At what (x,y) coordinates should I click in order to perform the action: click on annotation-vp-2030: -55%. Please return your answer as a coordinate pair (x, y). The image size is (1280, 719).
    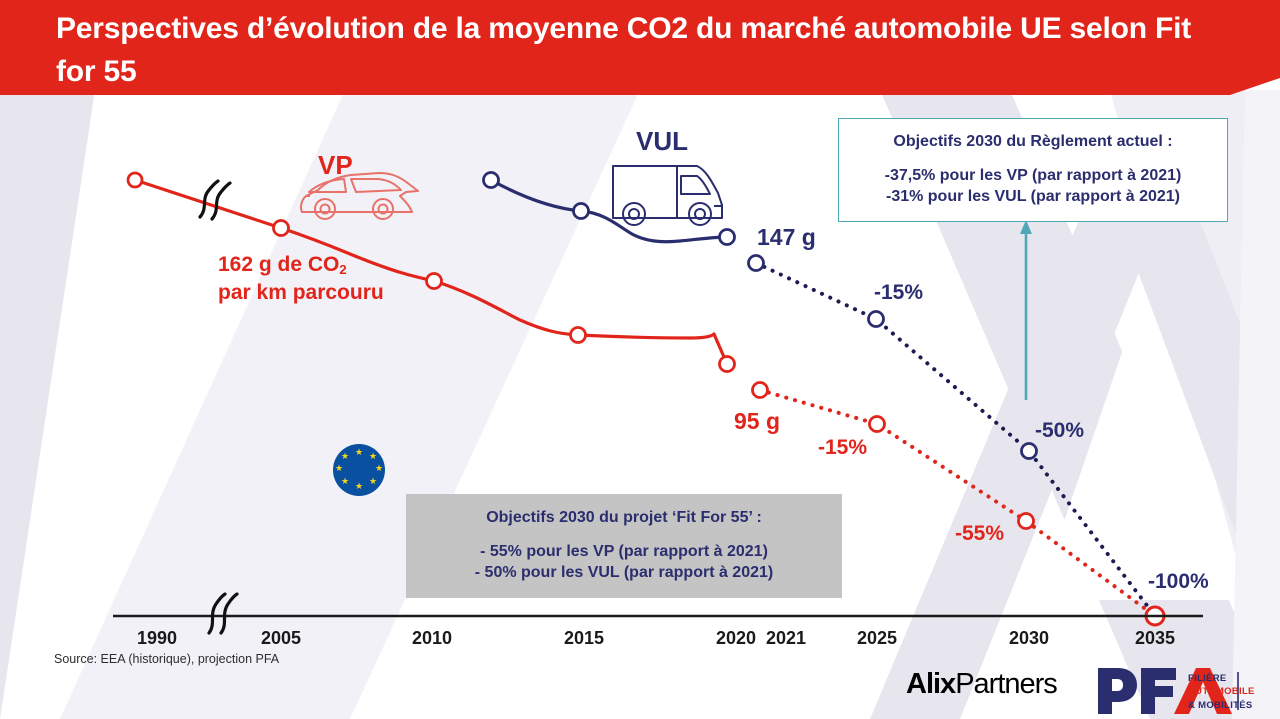
    Looking at the image, I should click on (980, 533).